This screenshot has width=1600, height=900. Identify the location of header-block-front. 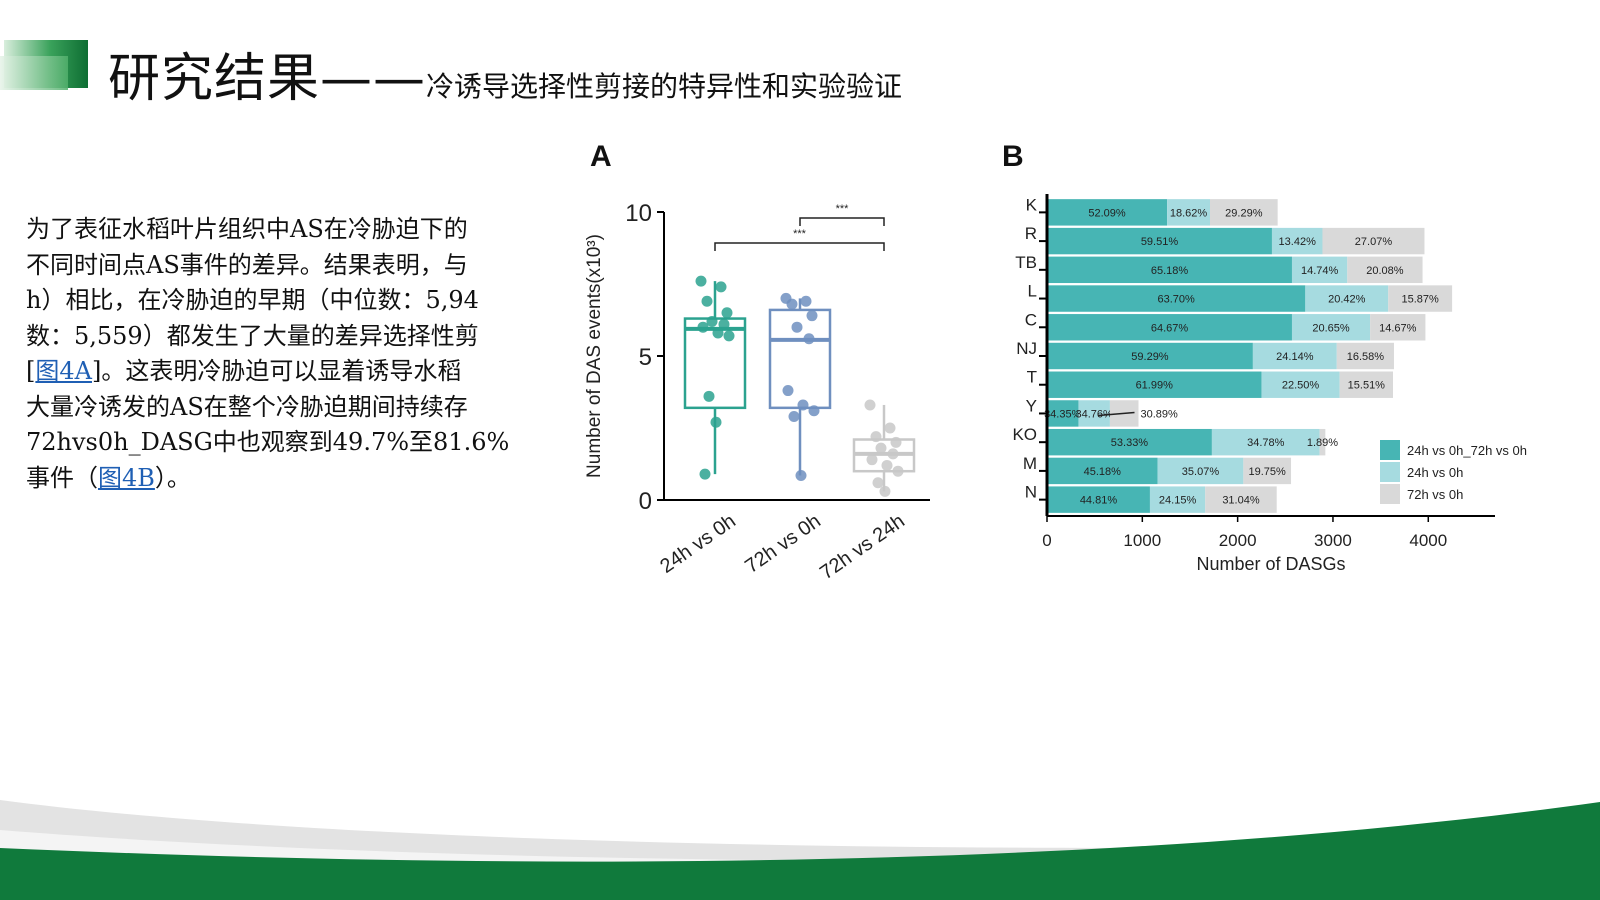
(34, 73).